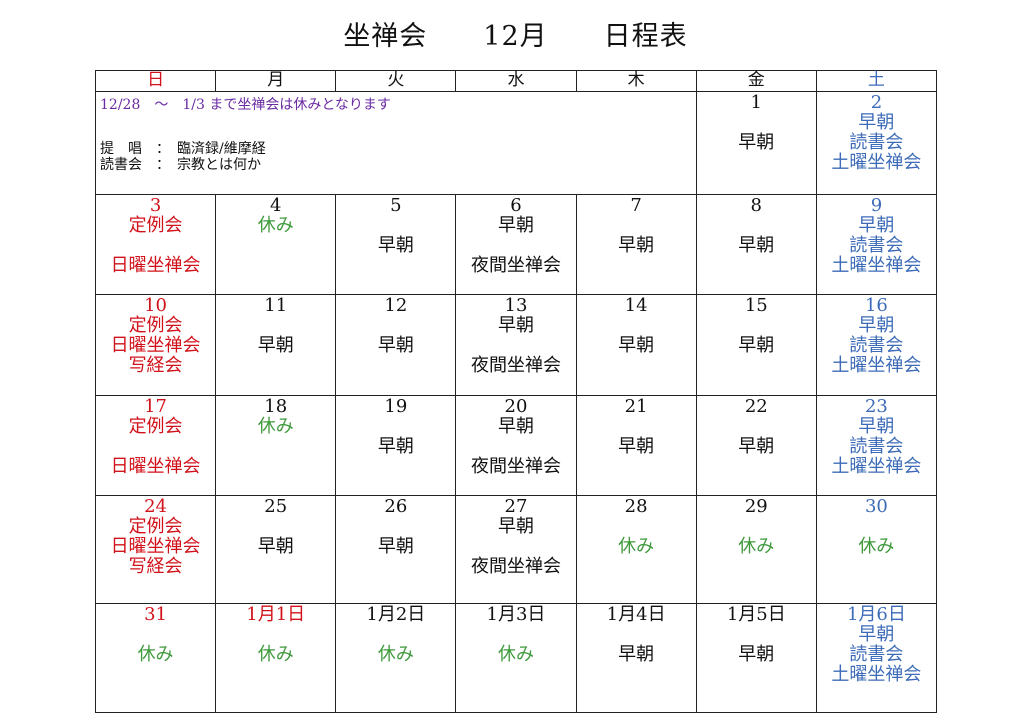  What do you see at coordinates (756, 244) in the screenshot?
I see `day-cell-fri-8: 8 早朝` at bounding box center [756, 244].